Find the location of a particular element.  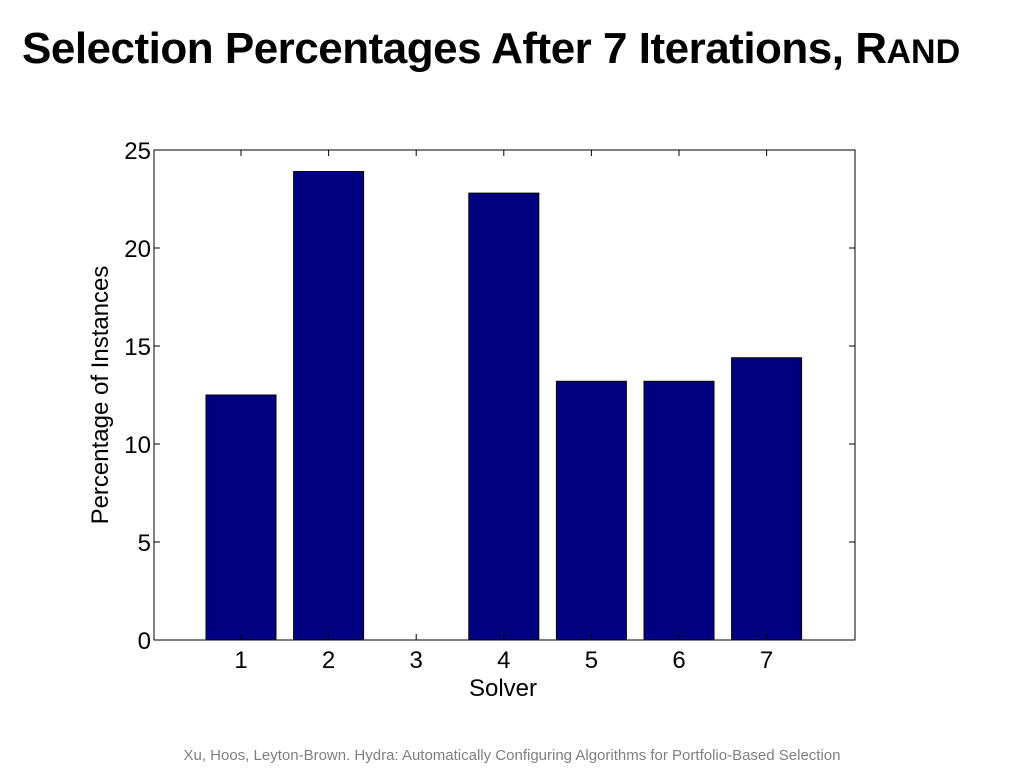

x-tick-label: 2 is located at coordinates (328, 660).